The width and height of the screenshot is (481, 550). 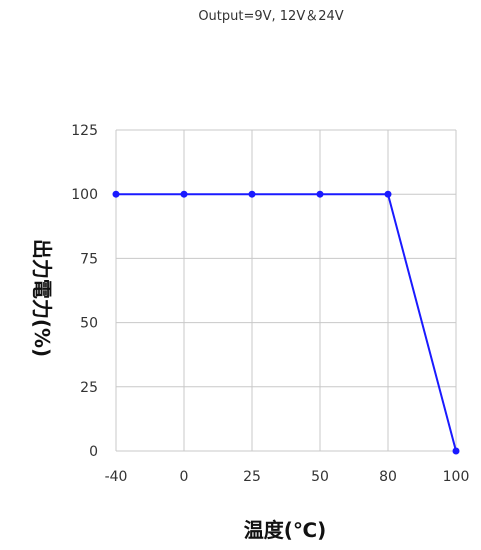 What do you see at coordinates (285, 530) in the screenshot?
I see `x-axis-title: 温度(℃)` at bounding box center [285, 530].